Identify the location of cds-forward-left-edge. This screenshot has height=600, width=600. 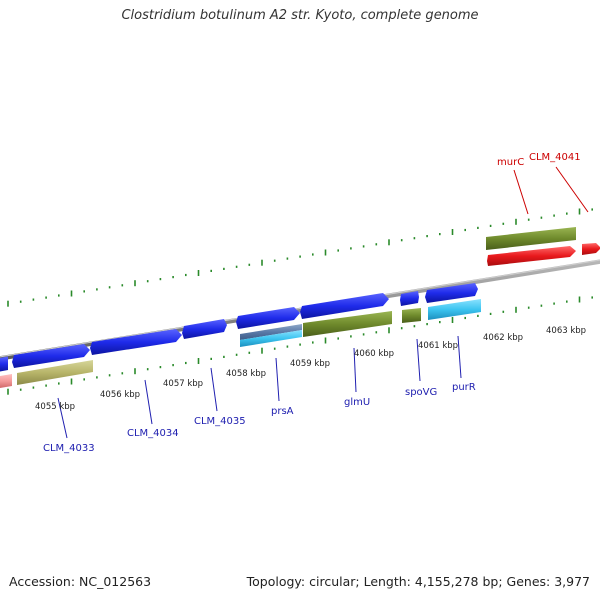
(4, 364).